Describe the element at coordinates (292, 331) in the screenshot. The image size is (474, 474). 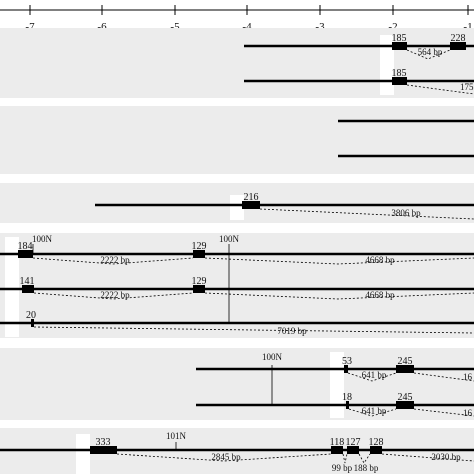
I see `intron-length-label: 7019 bp` at that location.